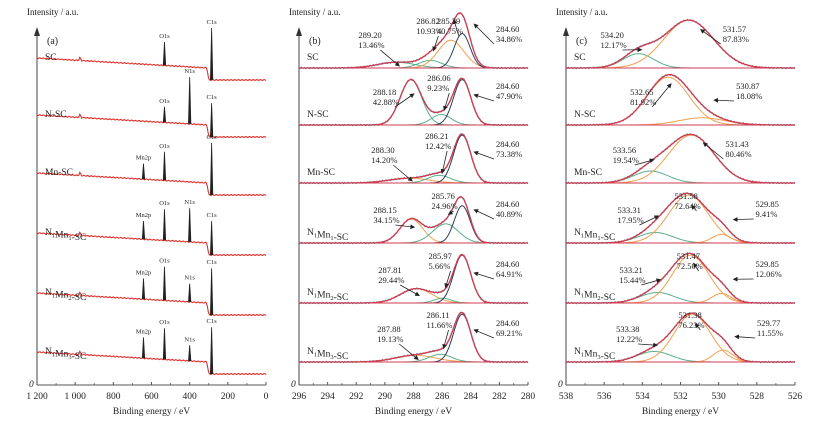 The height and width of the screenshot is (424, 820). Describe the element at coordinates (321, 173) in the screenshot. I see `sample-label-part: Mn-SC` at that location.